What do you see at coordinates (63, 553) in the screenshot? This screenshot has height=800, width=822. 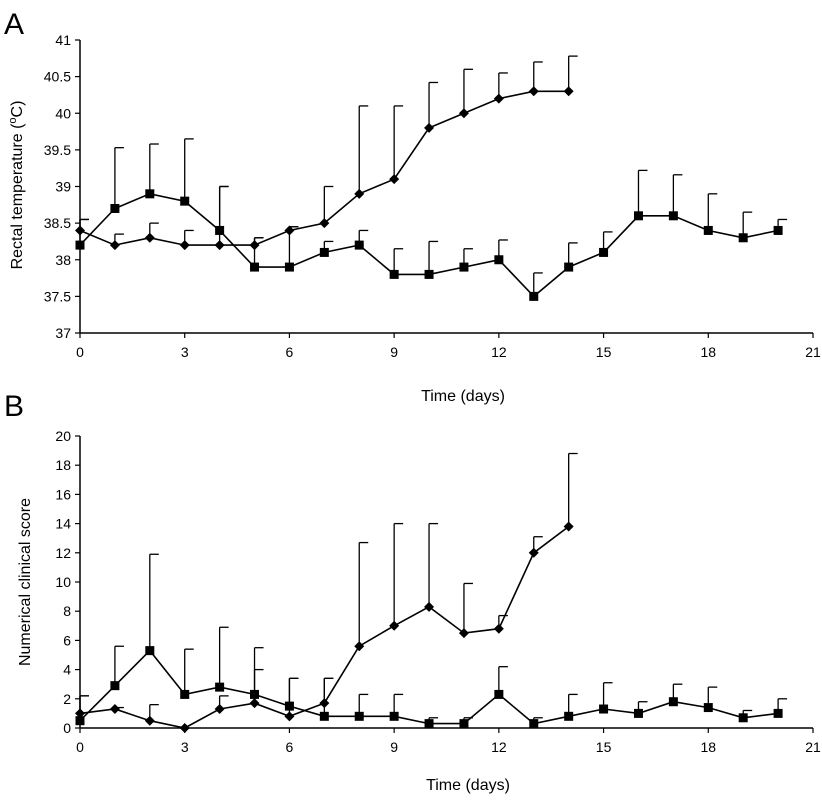 I see `panel-b-y-tick-label: 12` at bounding box center [63, 553].